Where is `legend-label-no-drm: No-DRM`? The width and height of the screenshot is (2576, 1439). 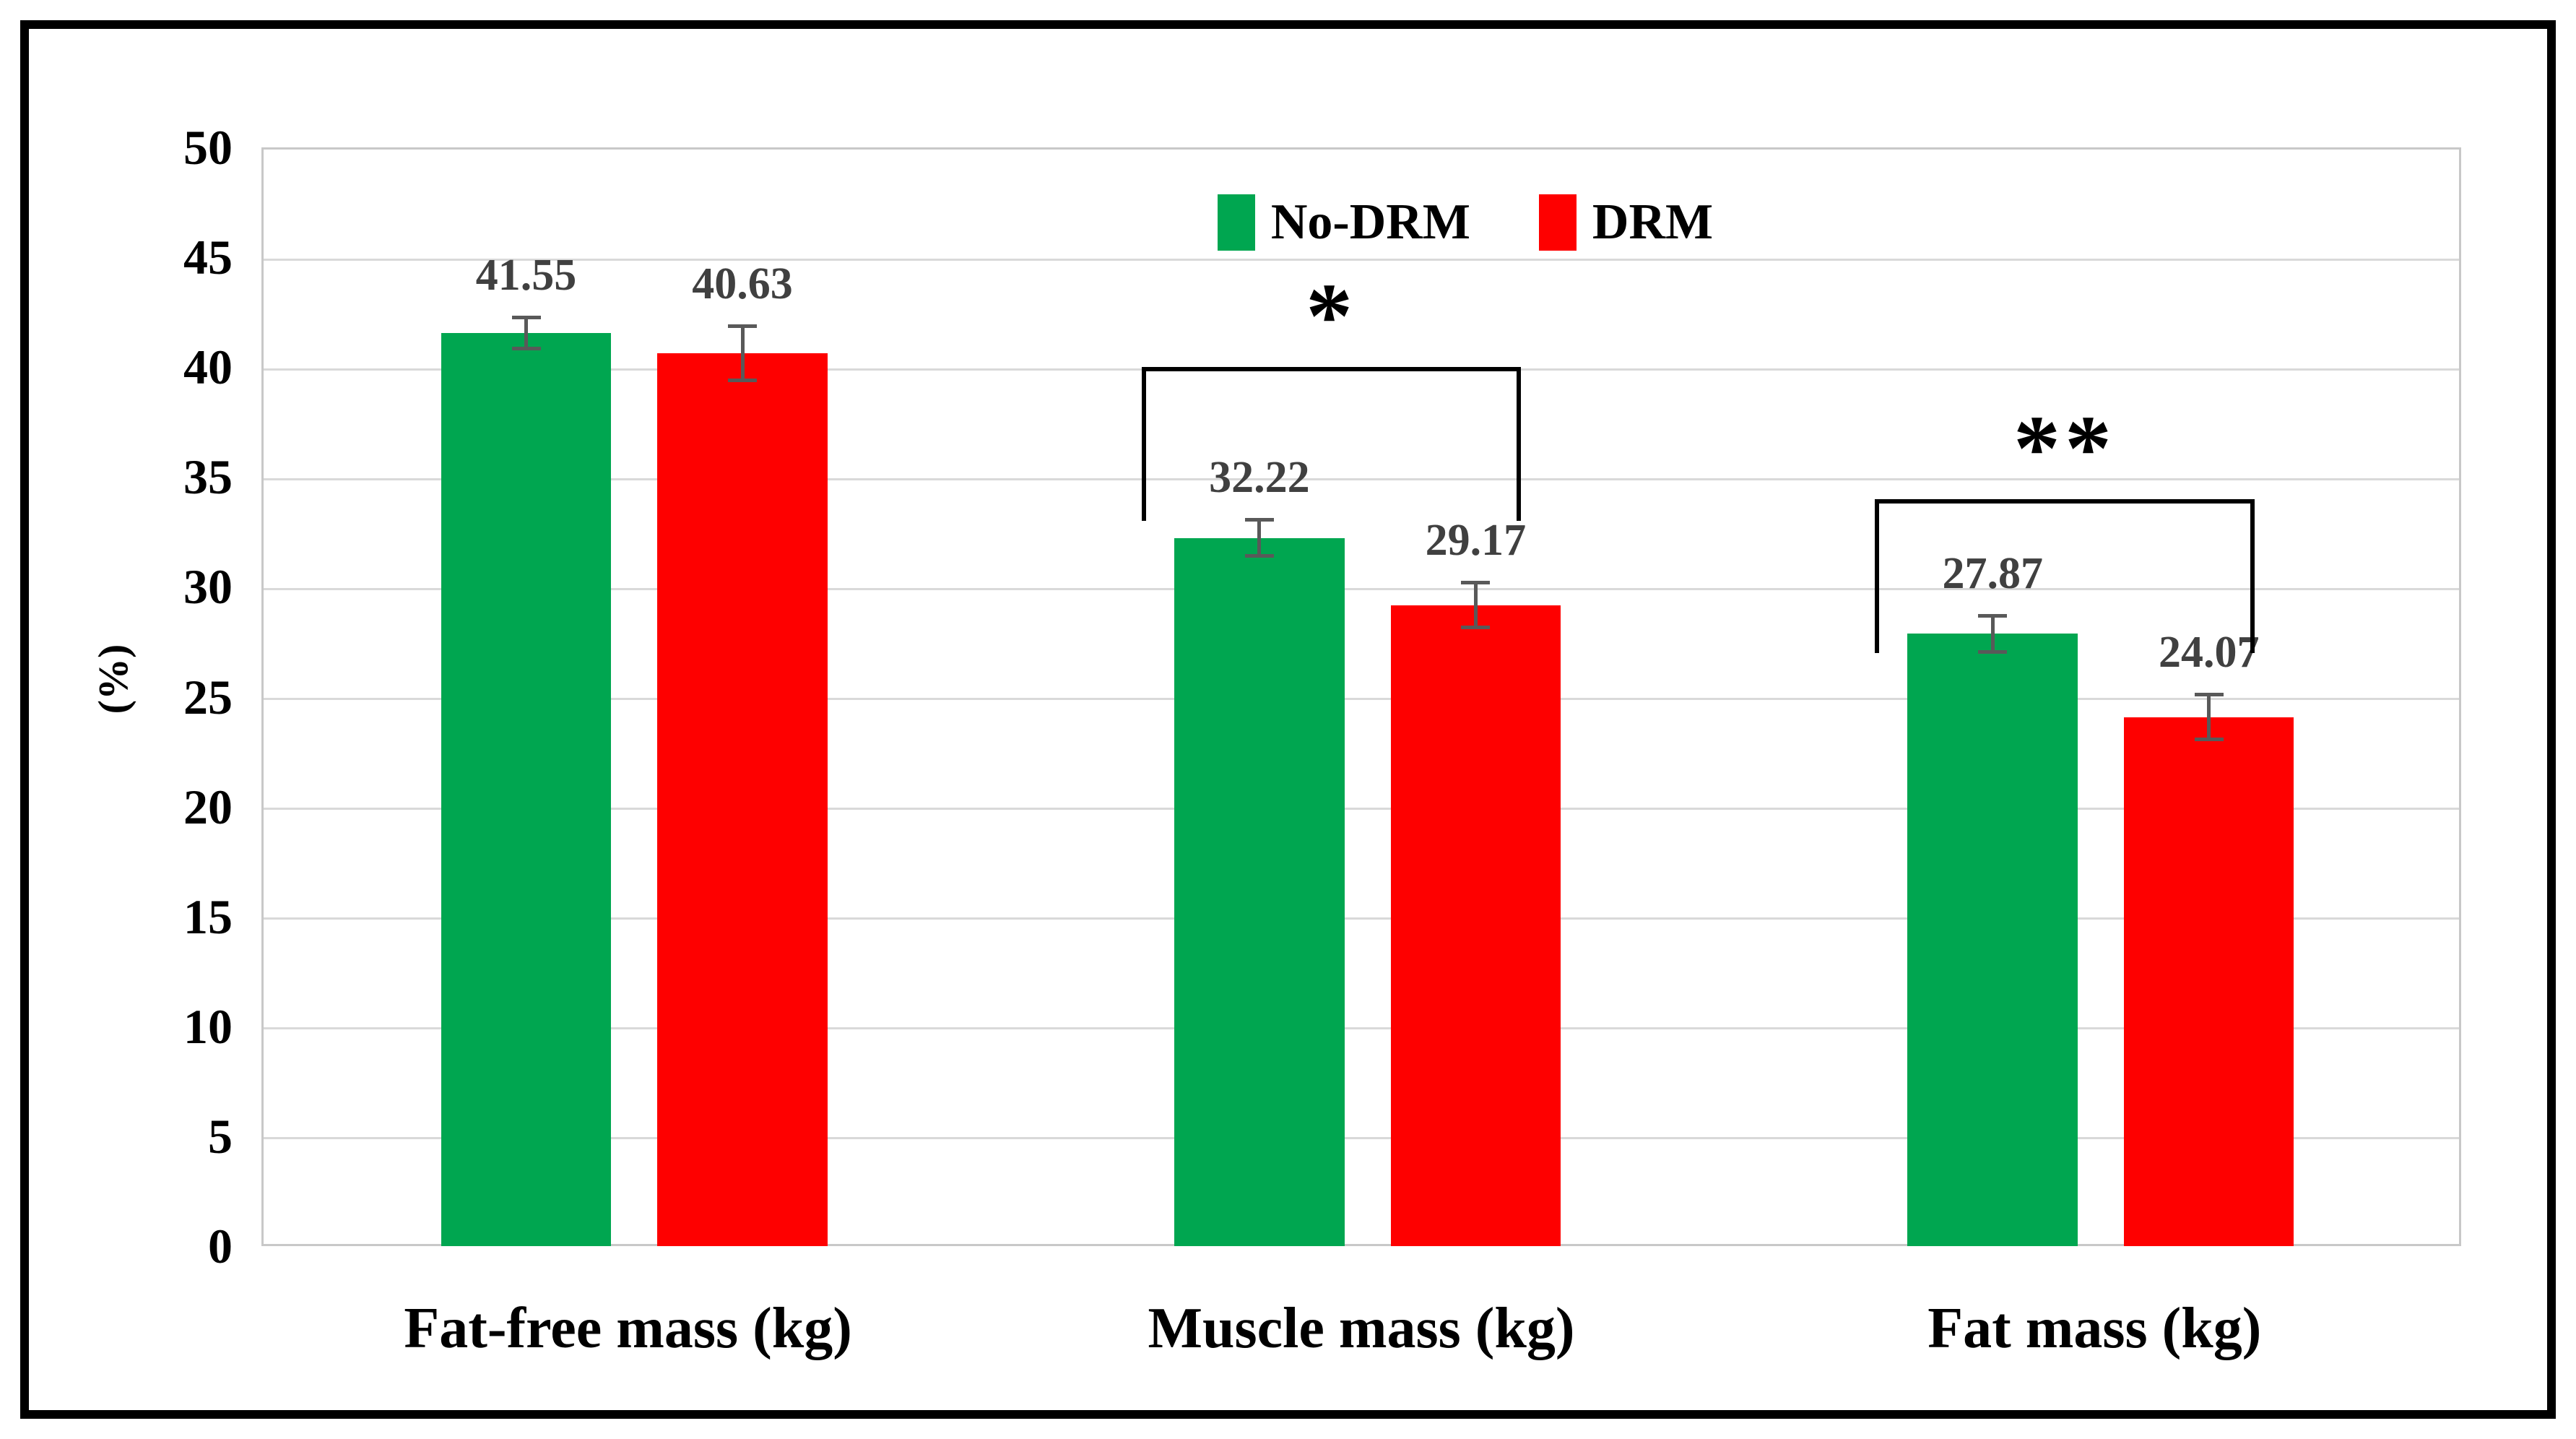
legend-label-no-drm: No-DRM is located at coordinates (1370, 222).